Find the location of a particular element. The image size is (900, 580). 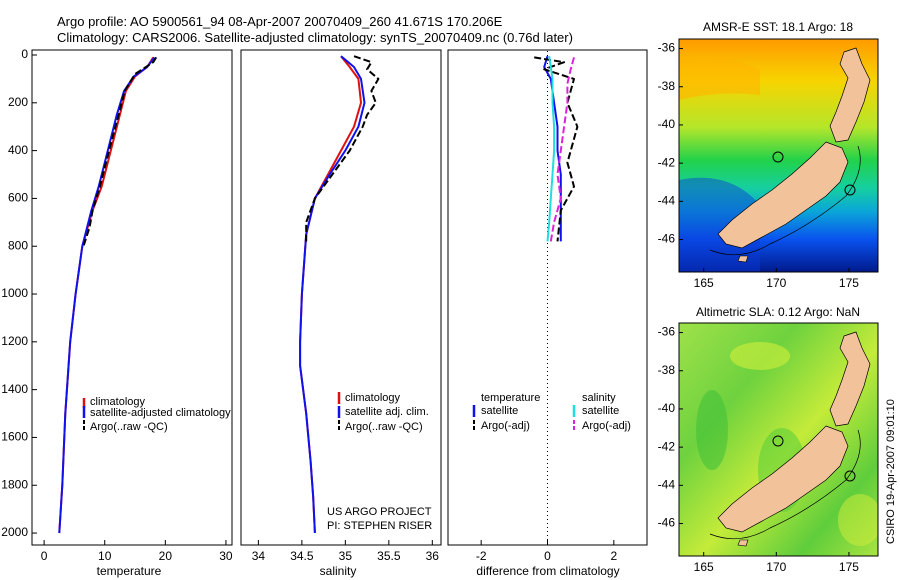

x-tick-label: -2 is located at coordinates (481, 556).